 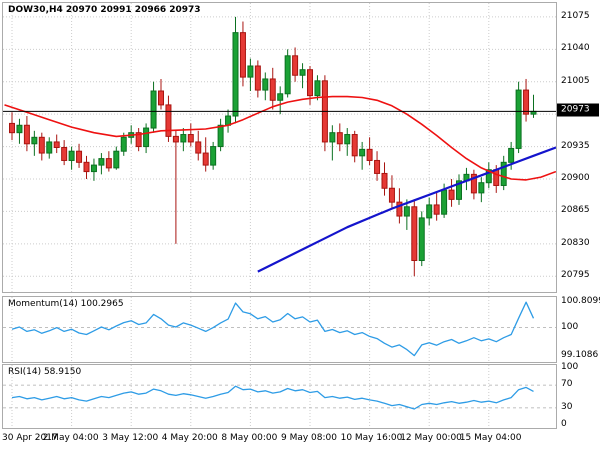 I want to click on rsi-label: RSI(14) 58.9150, so click(x=45, y=372).